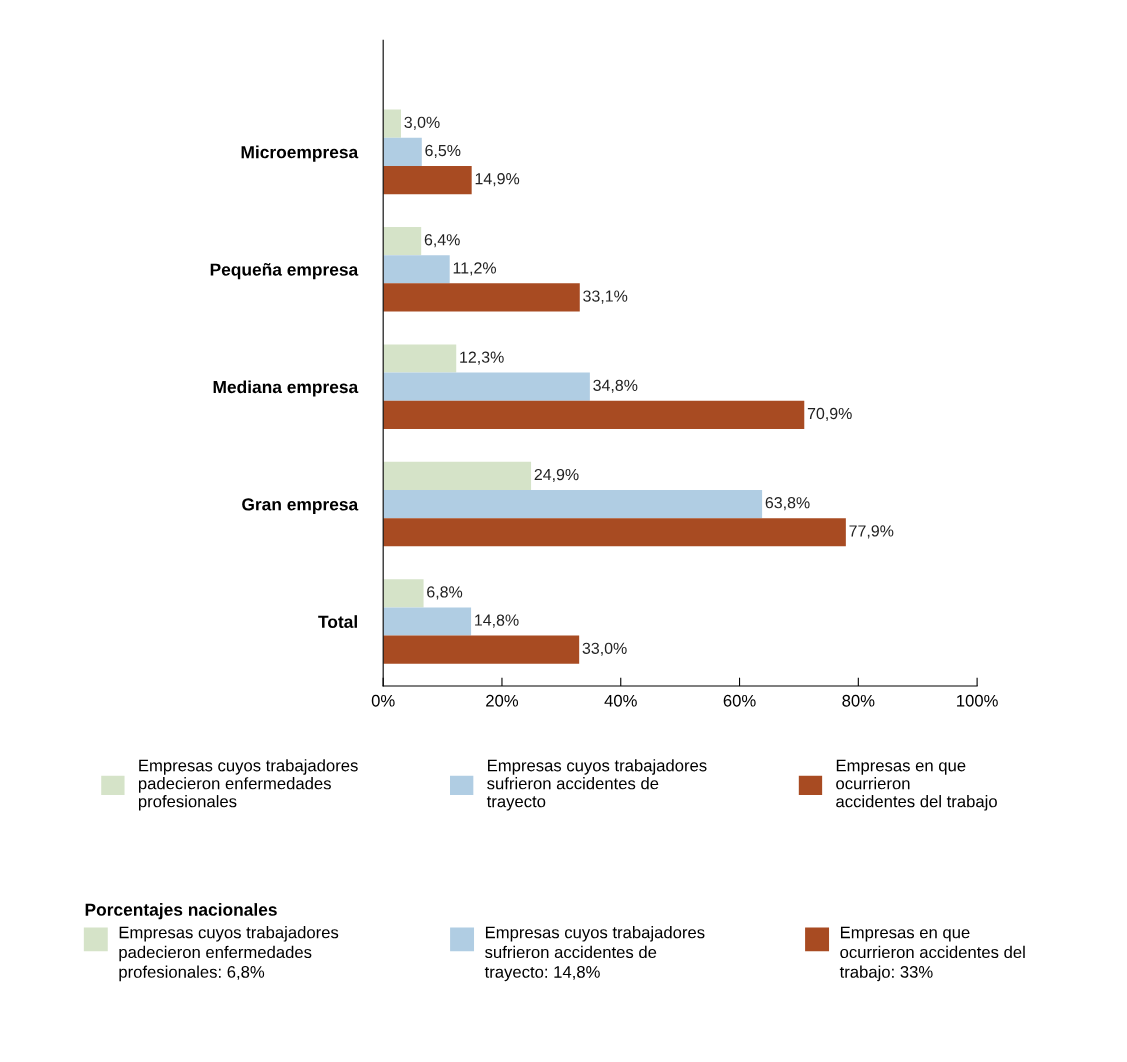 Image resolution: width=1127 pixels, height=1062 pixels. Describe the element at coordinates (181, 911) in the screenshot. I see `text: Porcentajes nacionales` at that location.